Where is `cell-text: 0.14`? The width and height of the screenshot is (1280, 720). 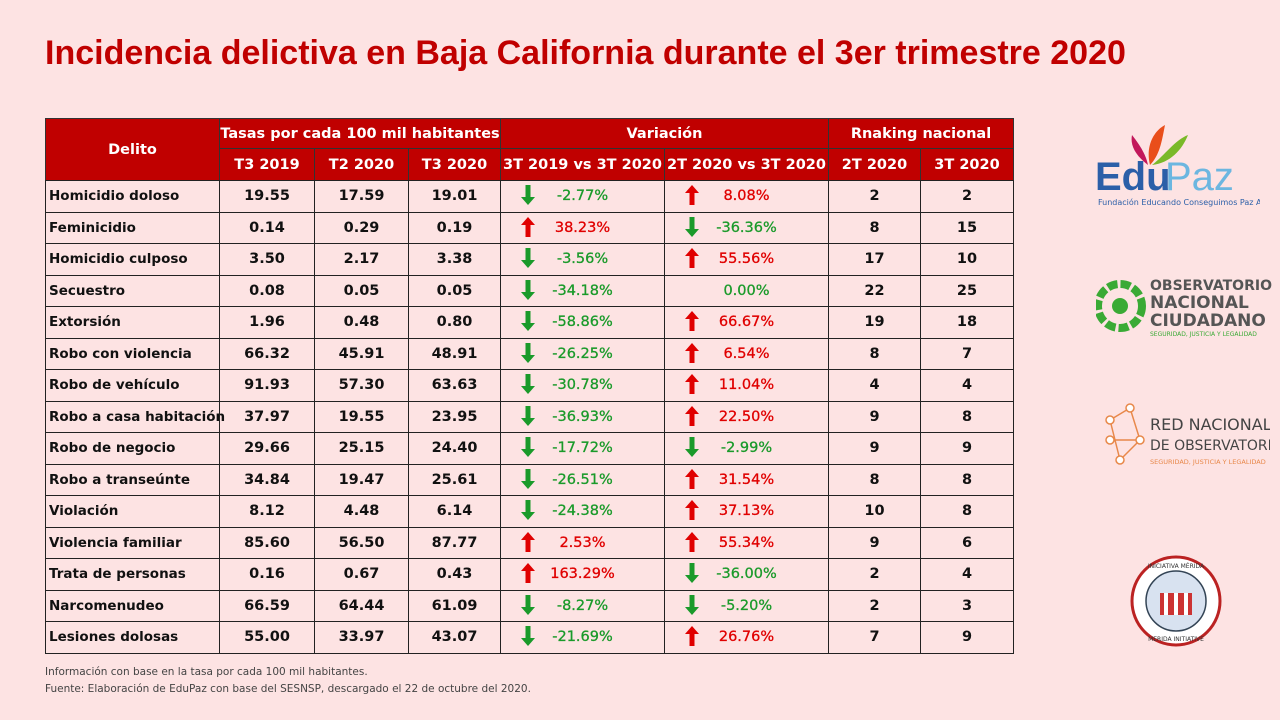 cell-text: 0.14 is located at coordinates (267, 227).